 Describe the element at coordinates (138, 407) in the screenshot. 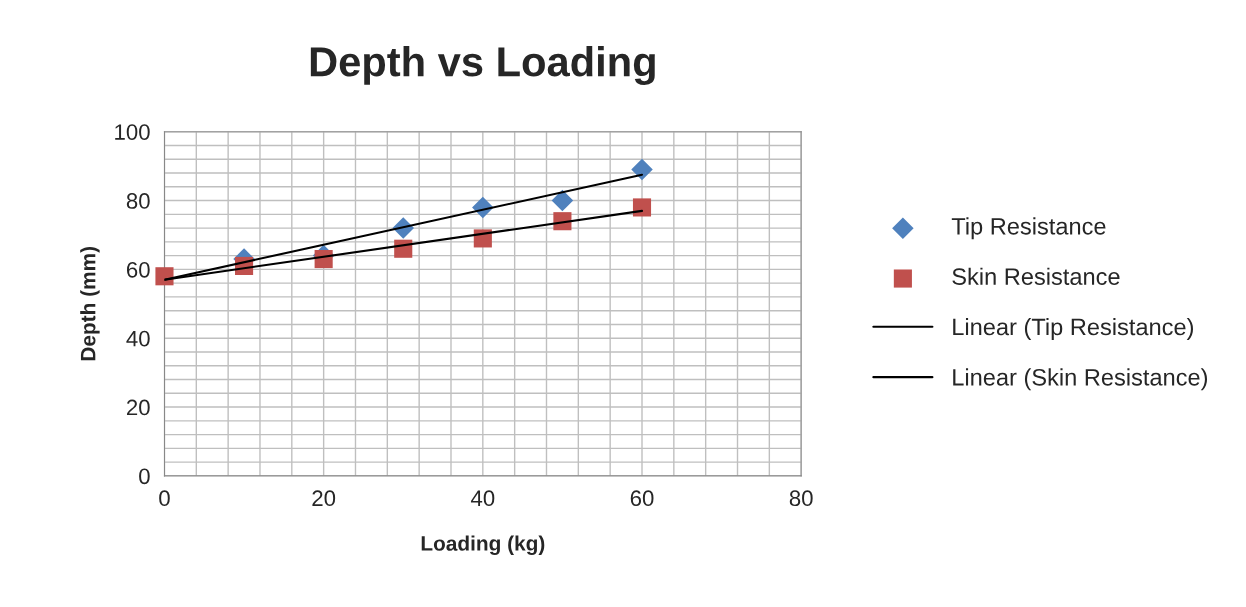

I see `y-tick-label: 20` at that location.